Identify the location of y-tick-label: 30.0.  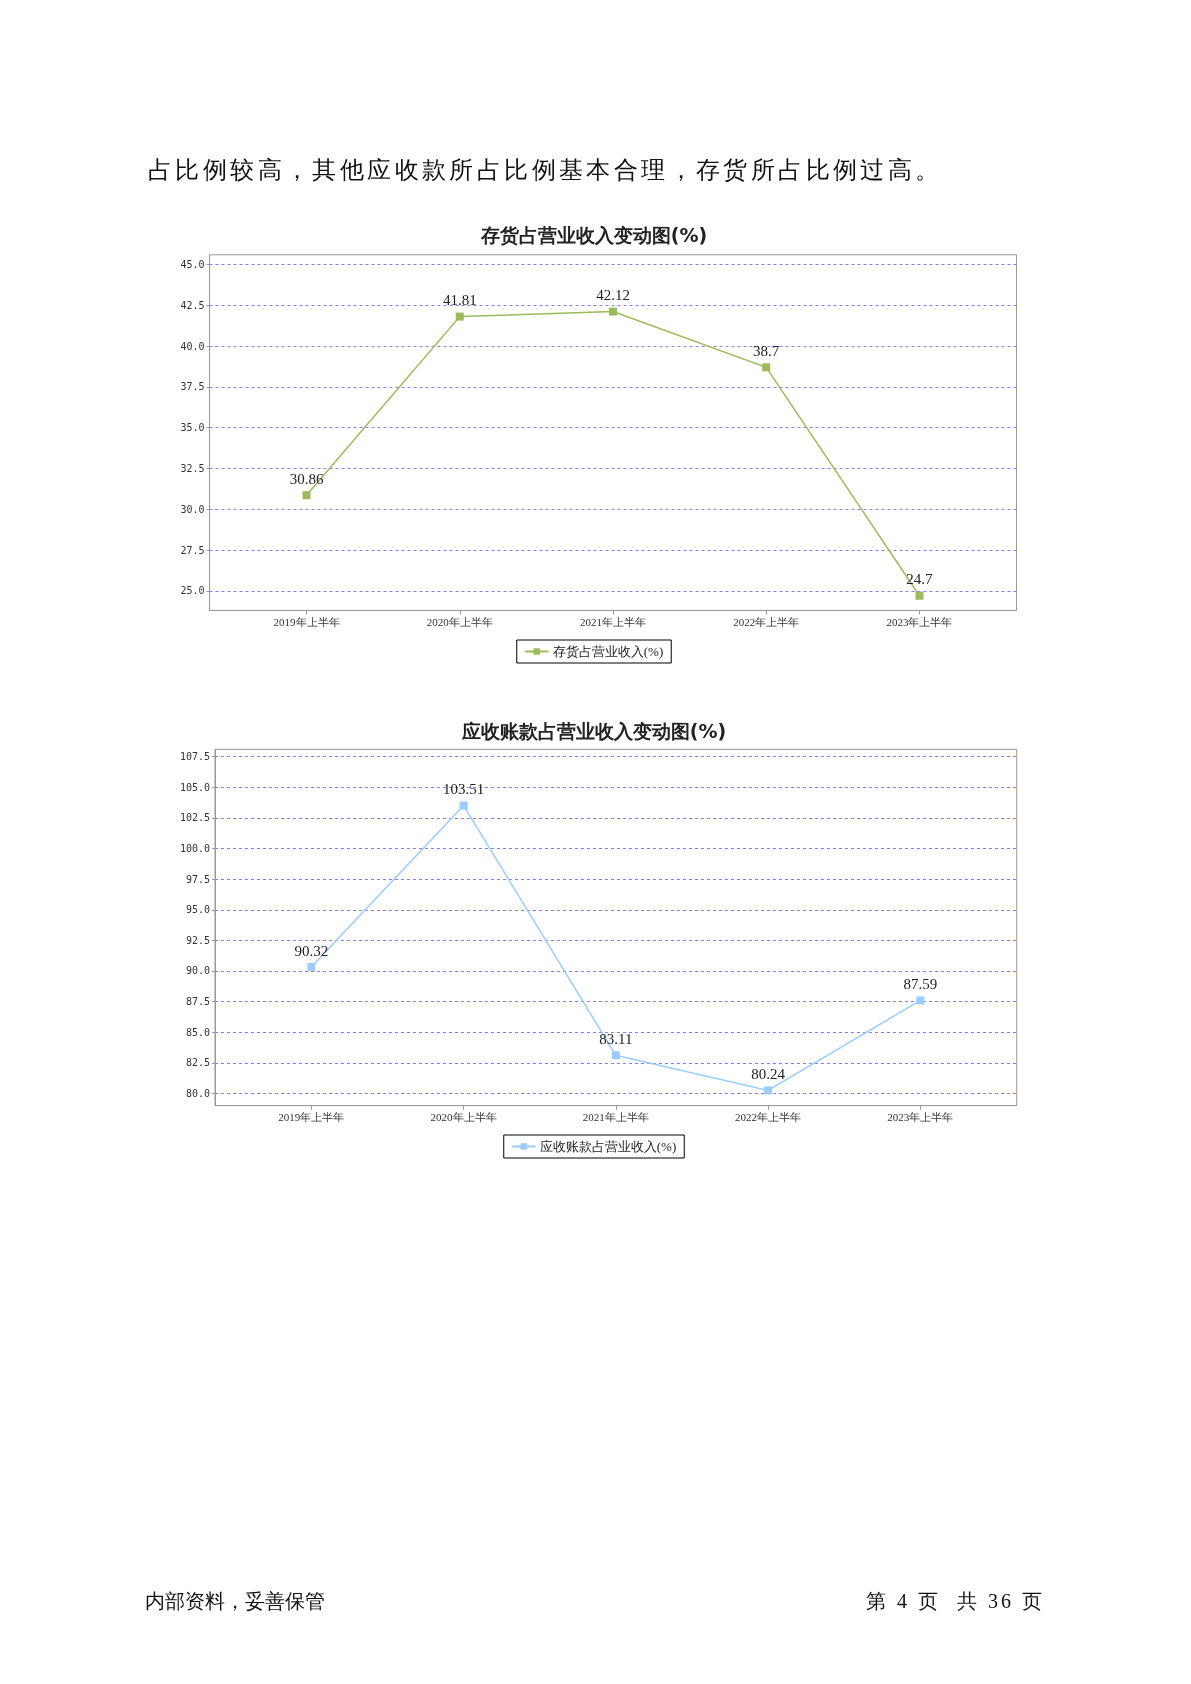
(192, 509).